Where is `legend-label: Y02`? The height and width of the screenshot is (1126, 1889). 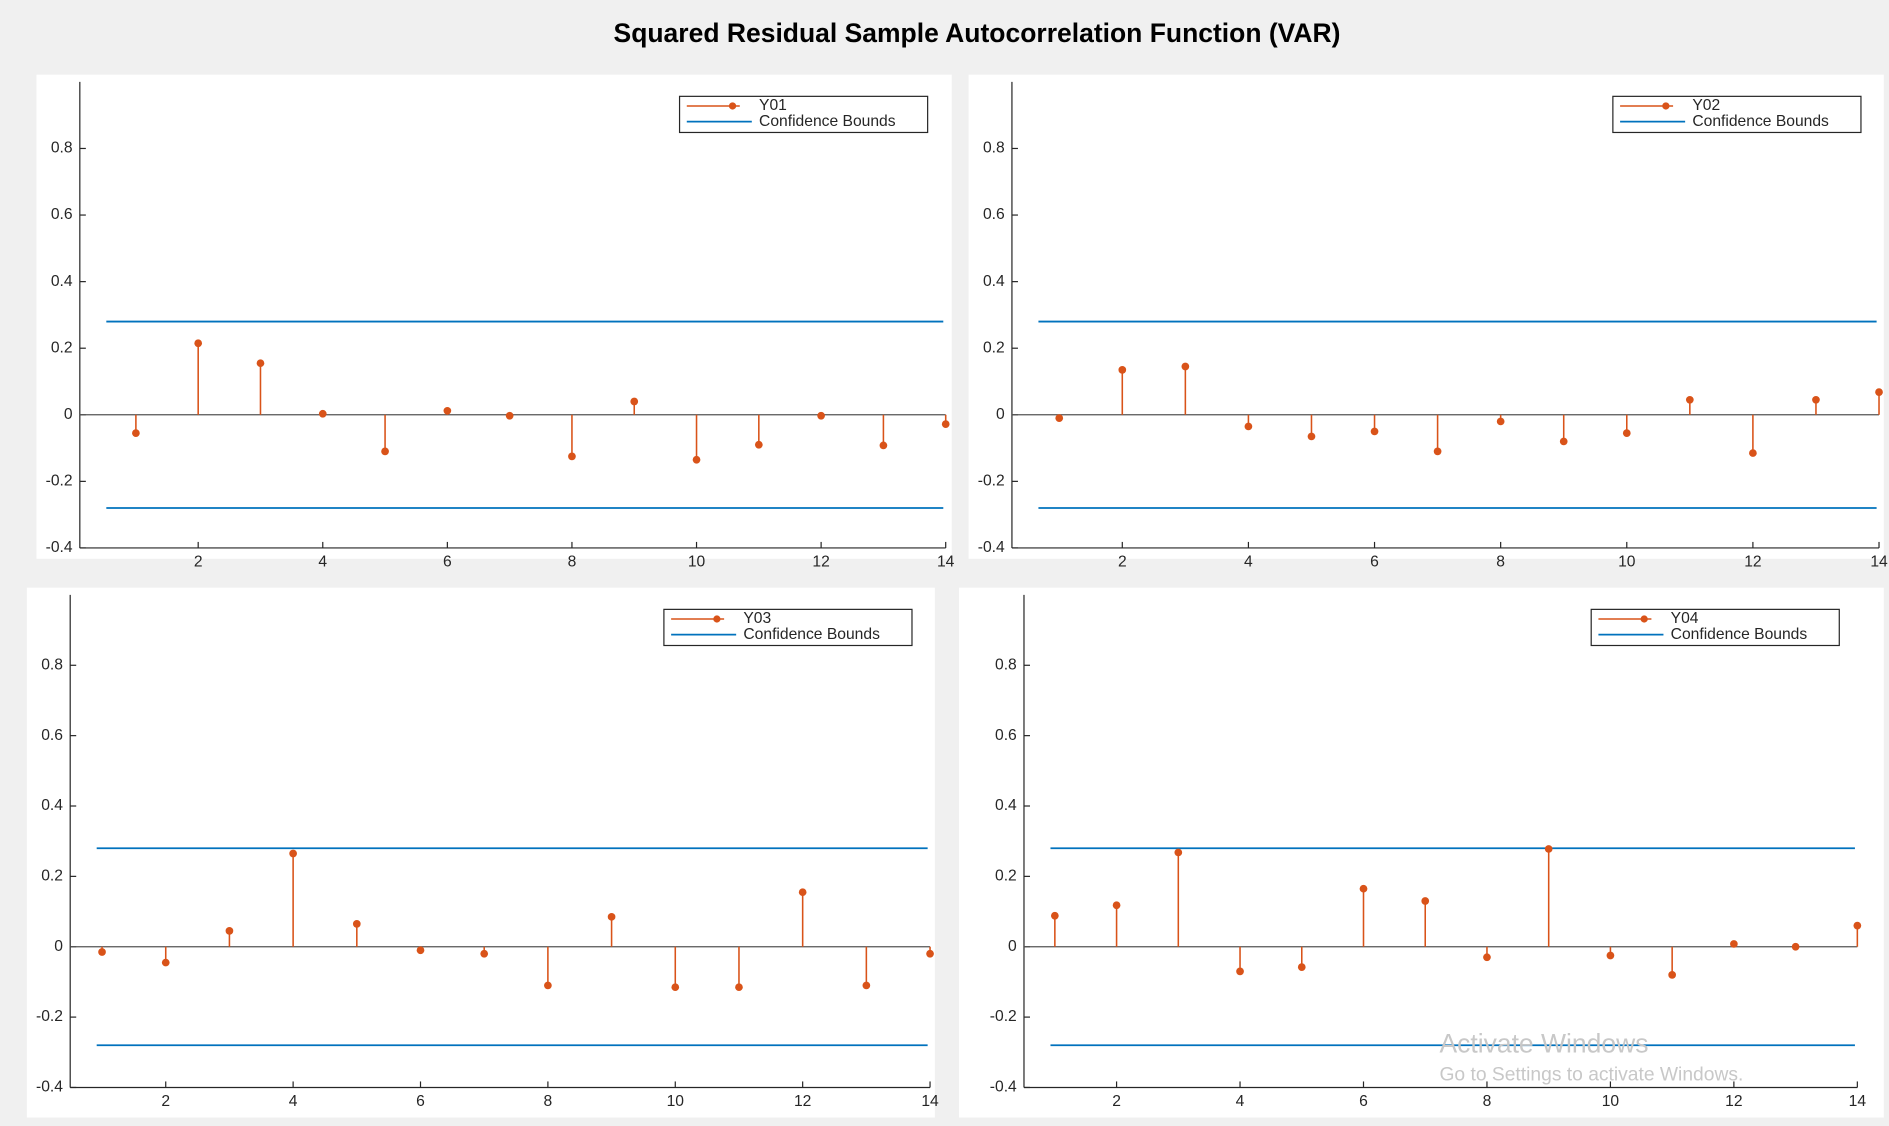
legend-label: Y02 is located at coordinates (1706, 105).